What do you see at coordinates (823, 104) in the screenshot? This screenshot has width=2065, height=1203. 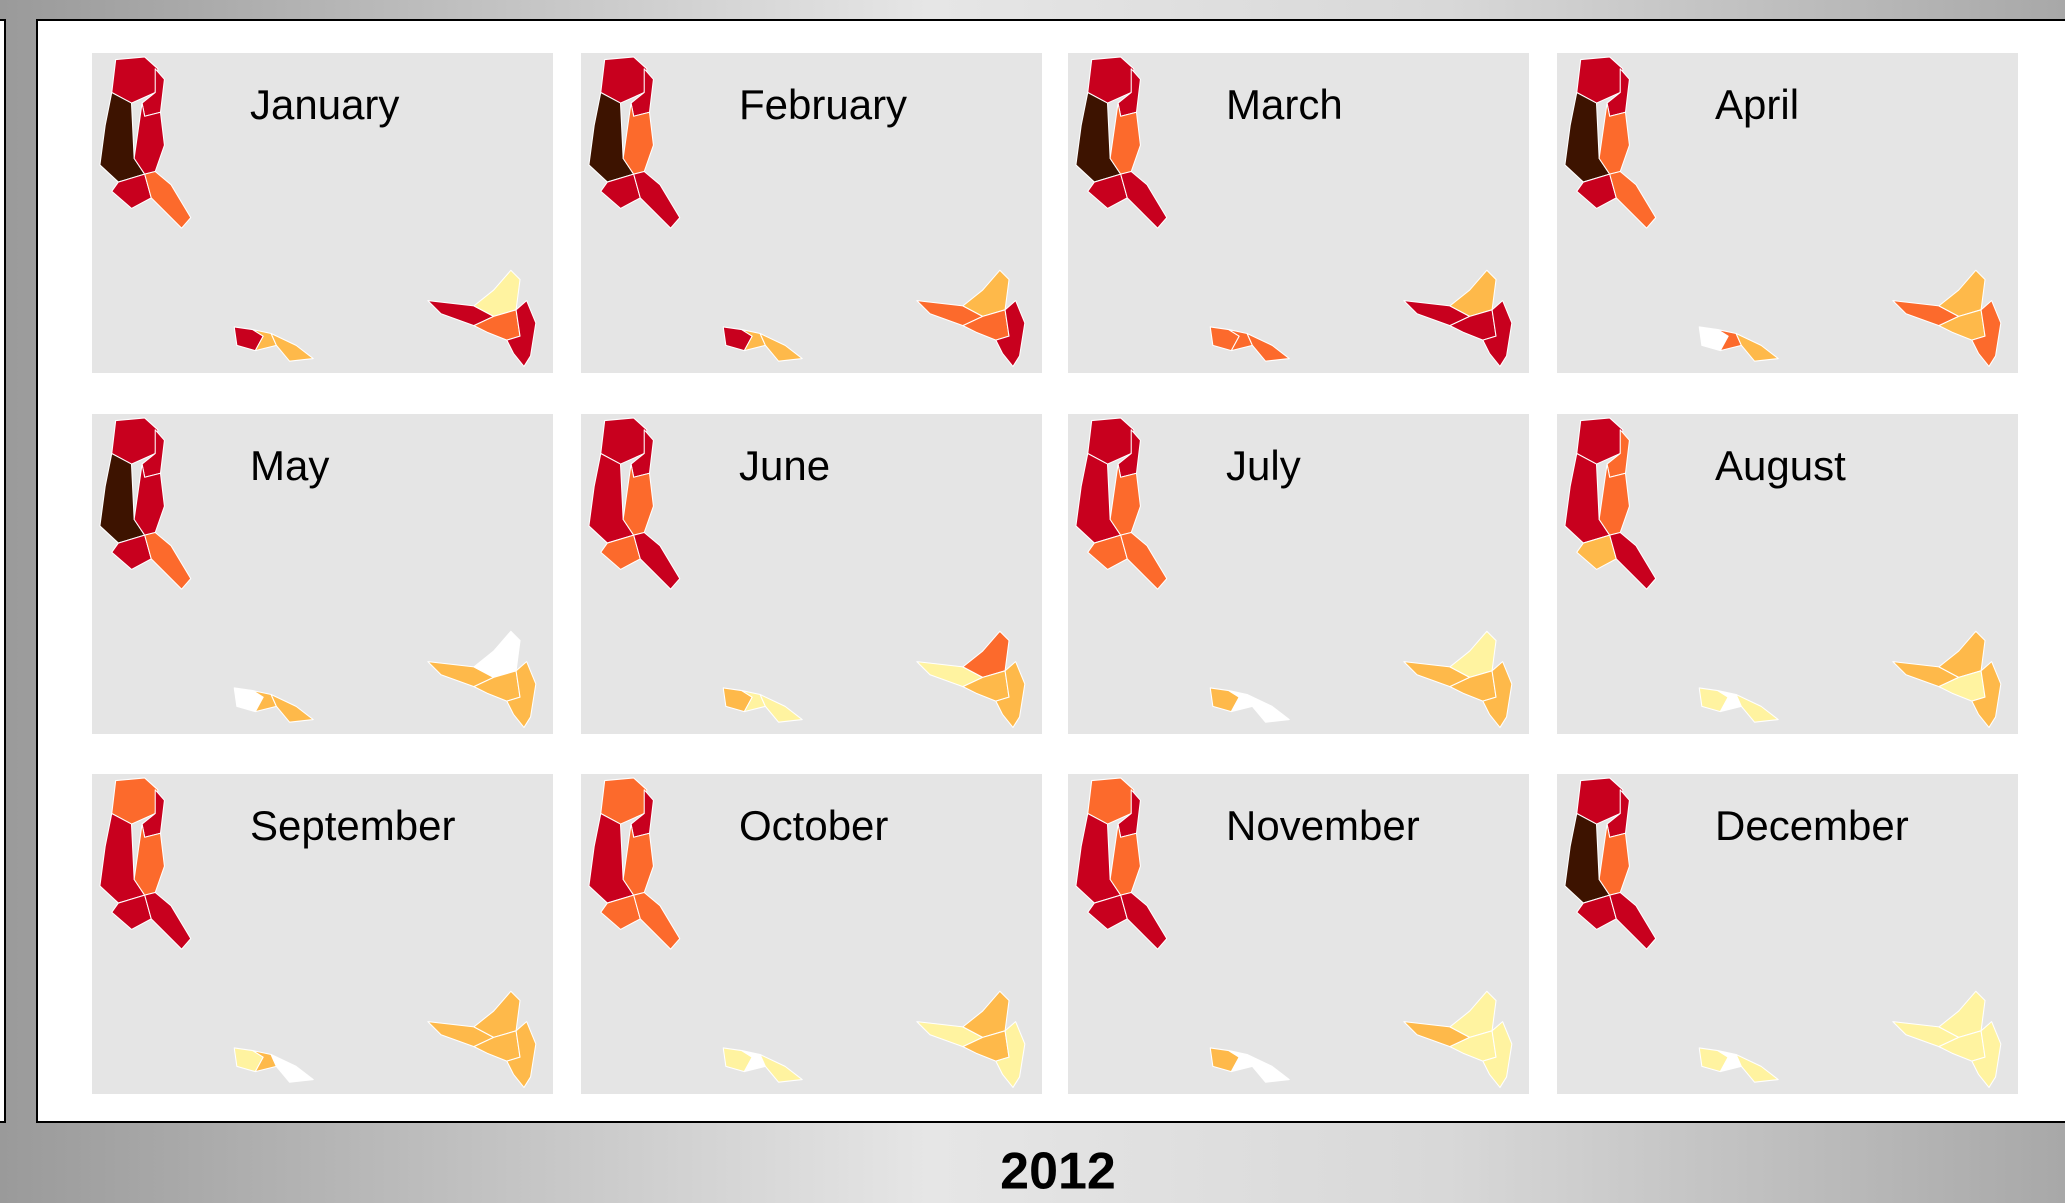 I see `month-label: February` at bounding box center [823, 104].